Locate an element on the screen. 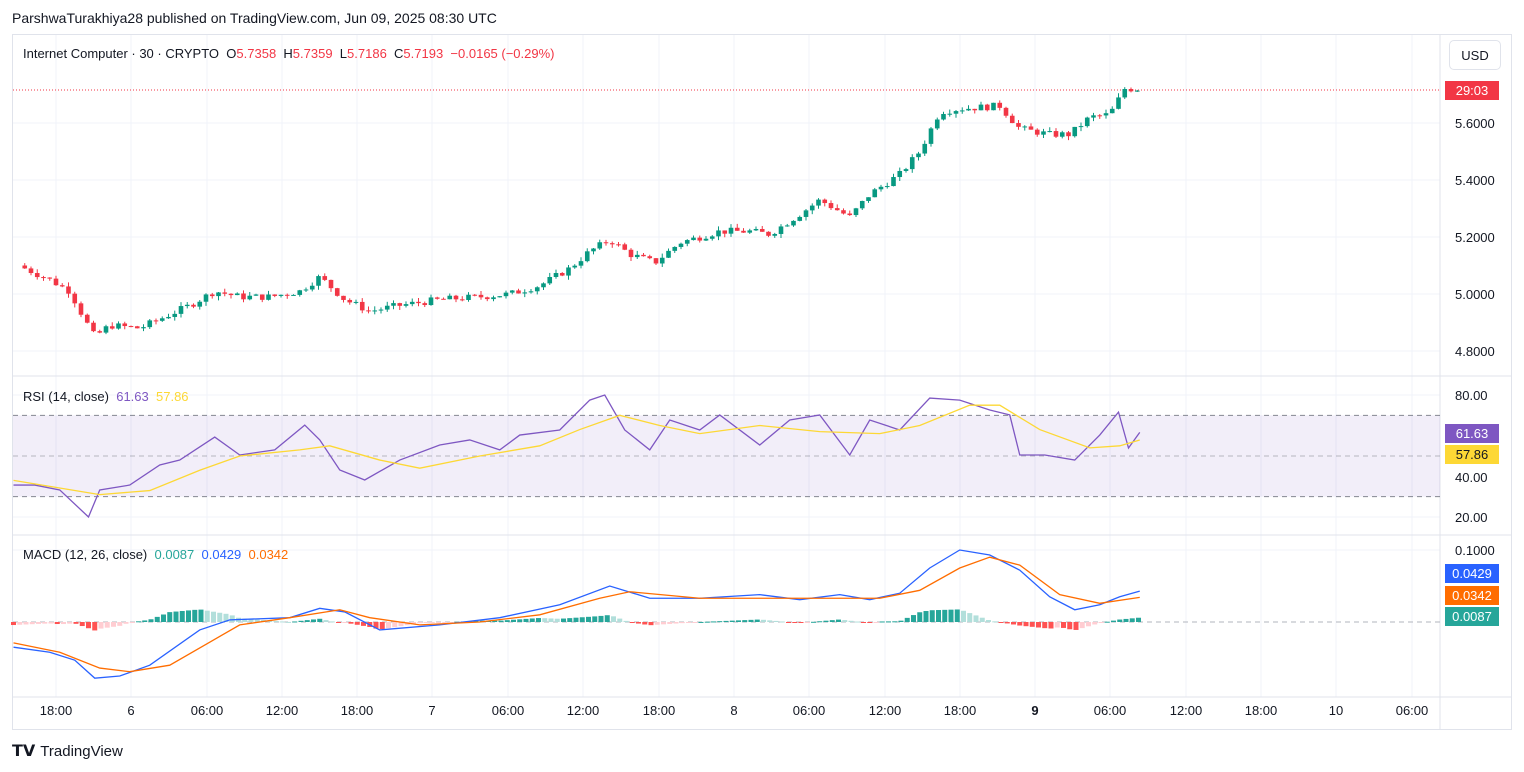 This screenshot has width=1524, height=772. rsi-tick: 40.00 is located at coordinates (1471, 477).